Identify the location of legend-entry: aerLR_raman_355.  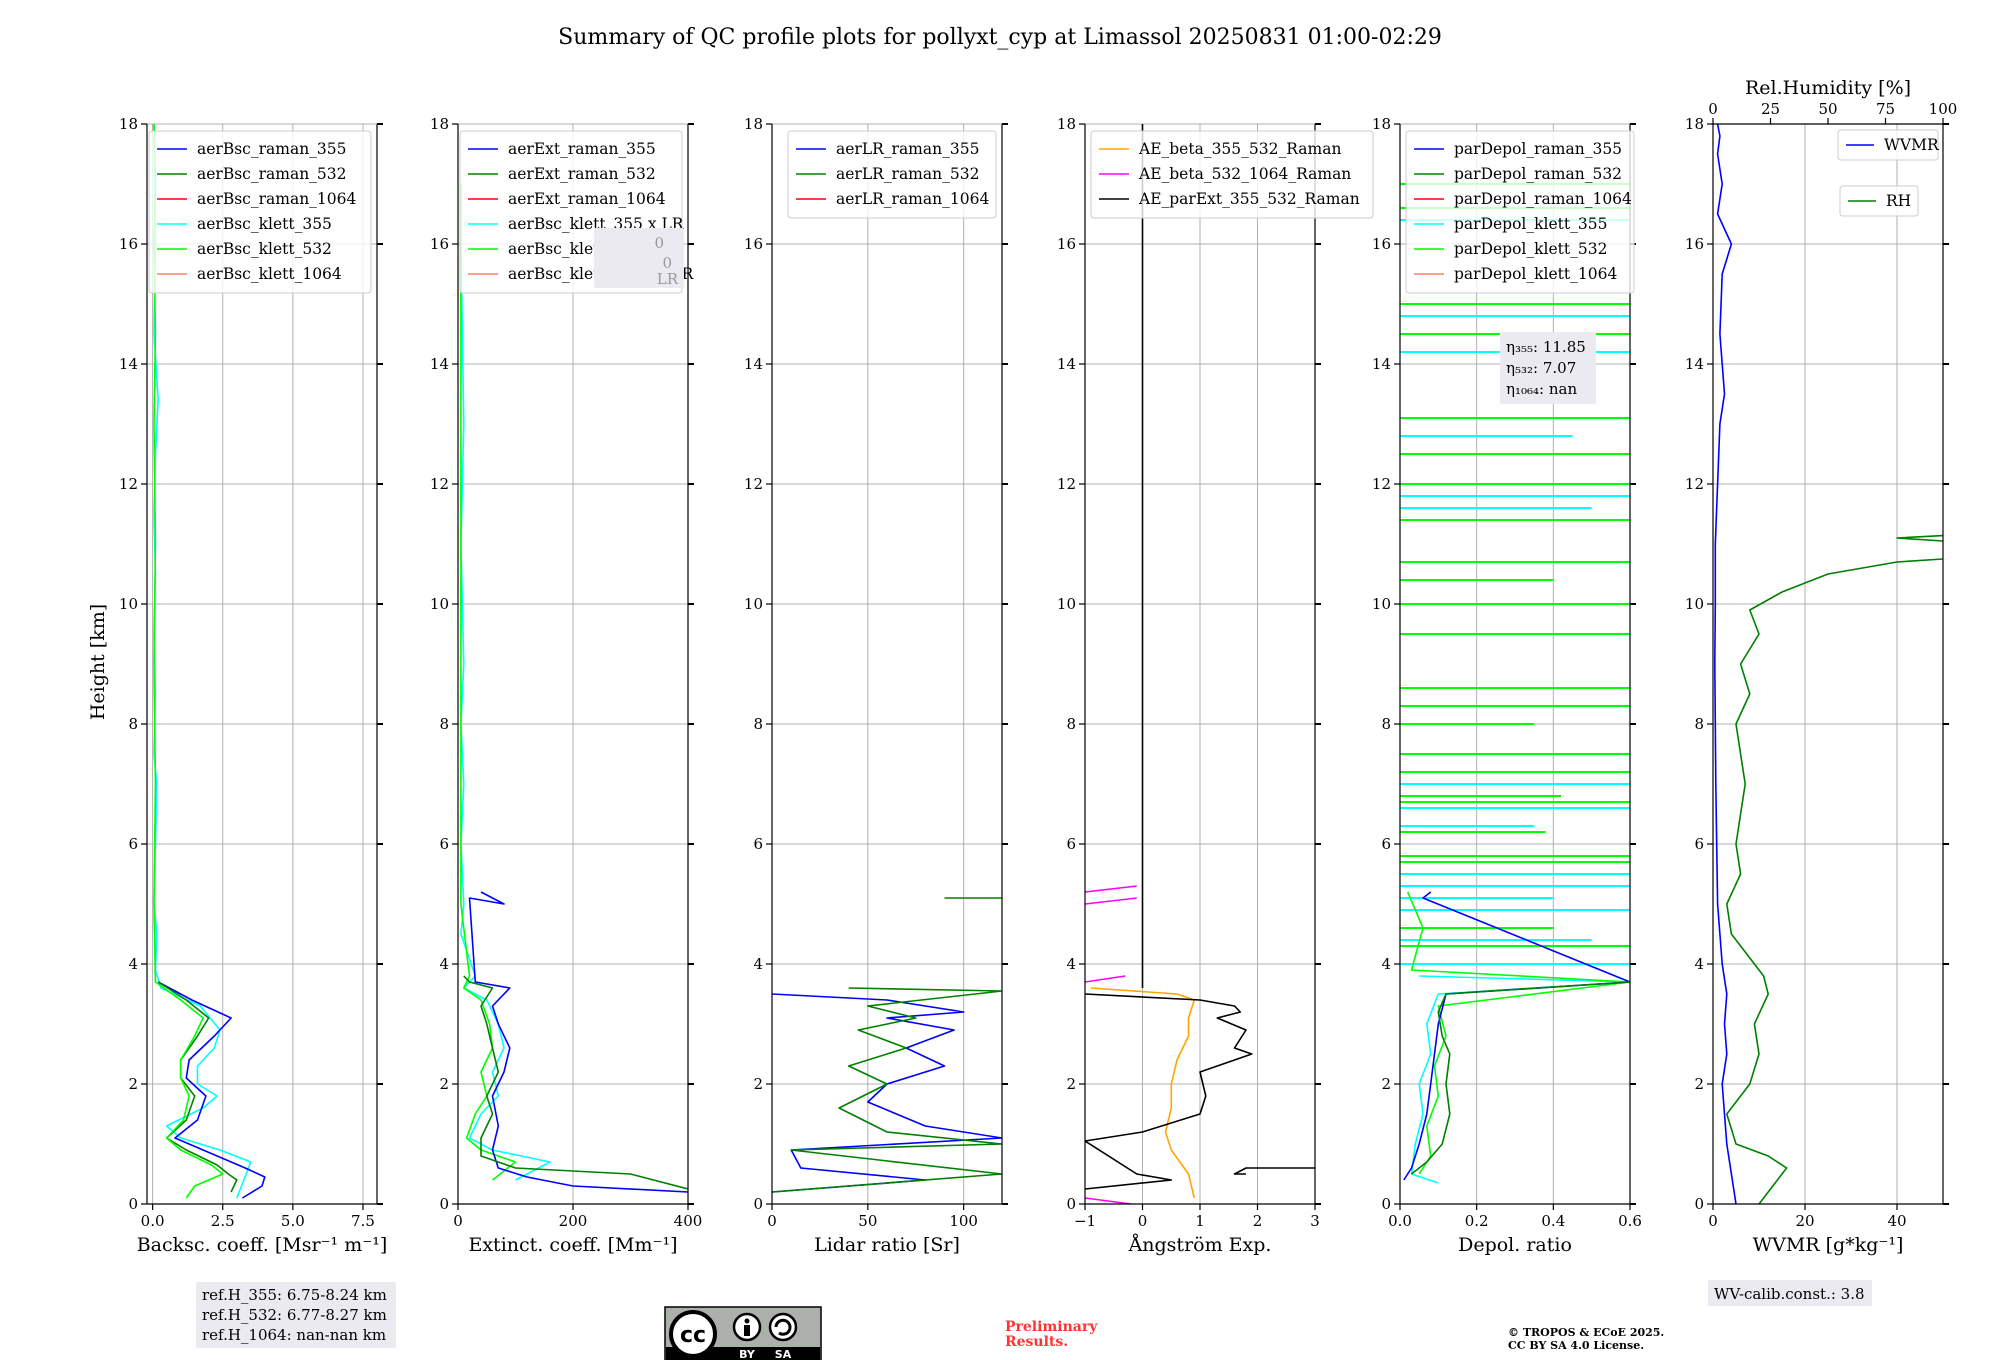
(907, 149).